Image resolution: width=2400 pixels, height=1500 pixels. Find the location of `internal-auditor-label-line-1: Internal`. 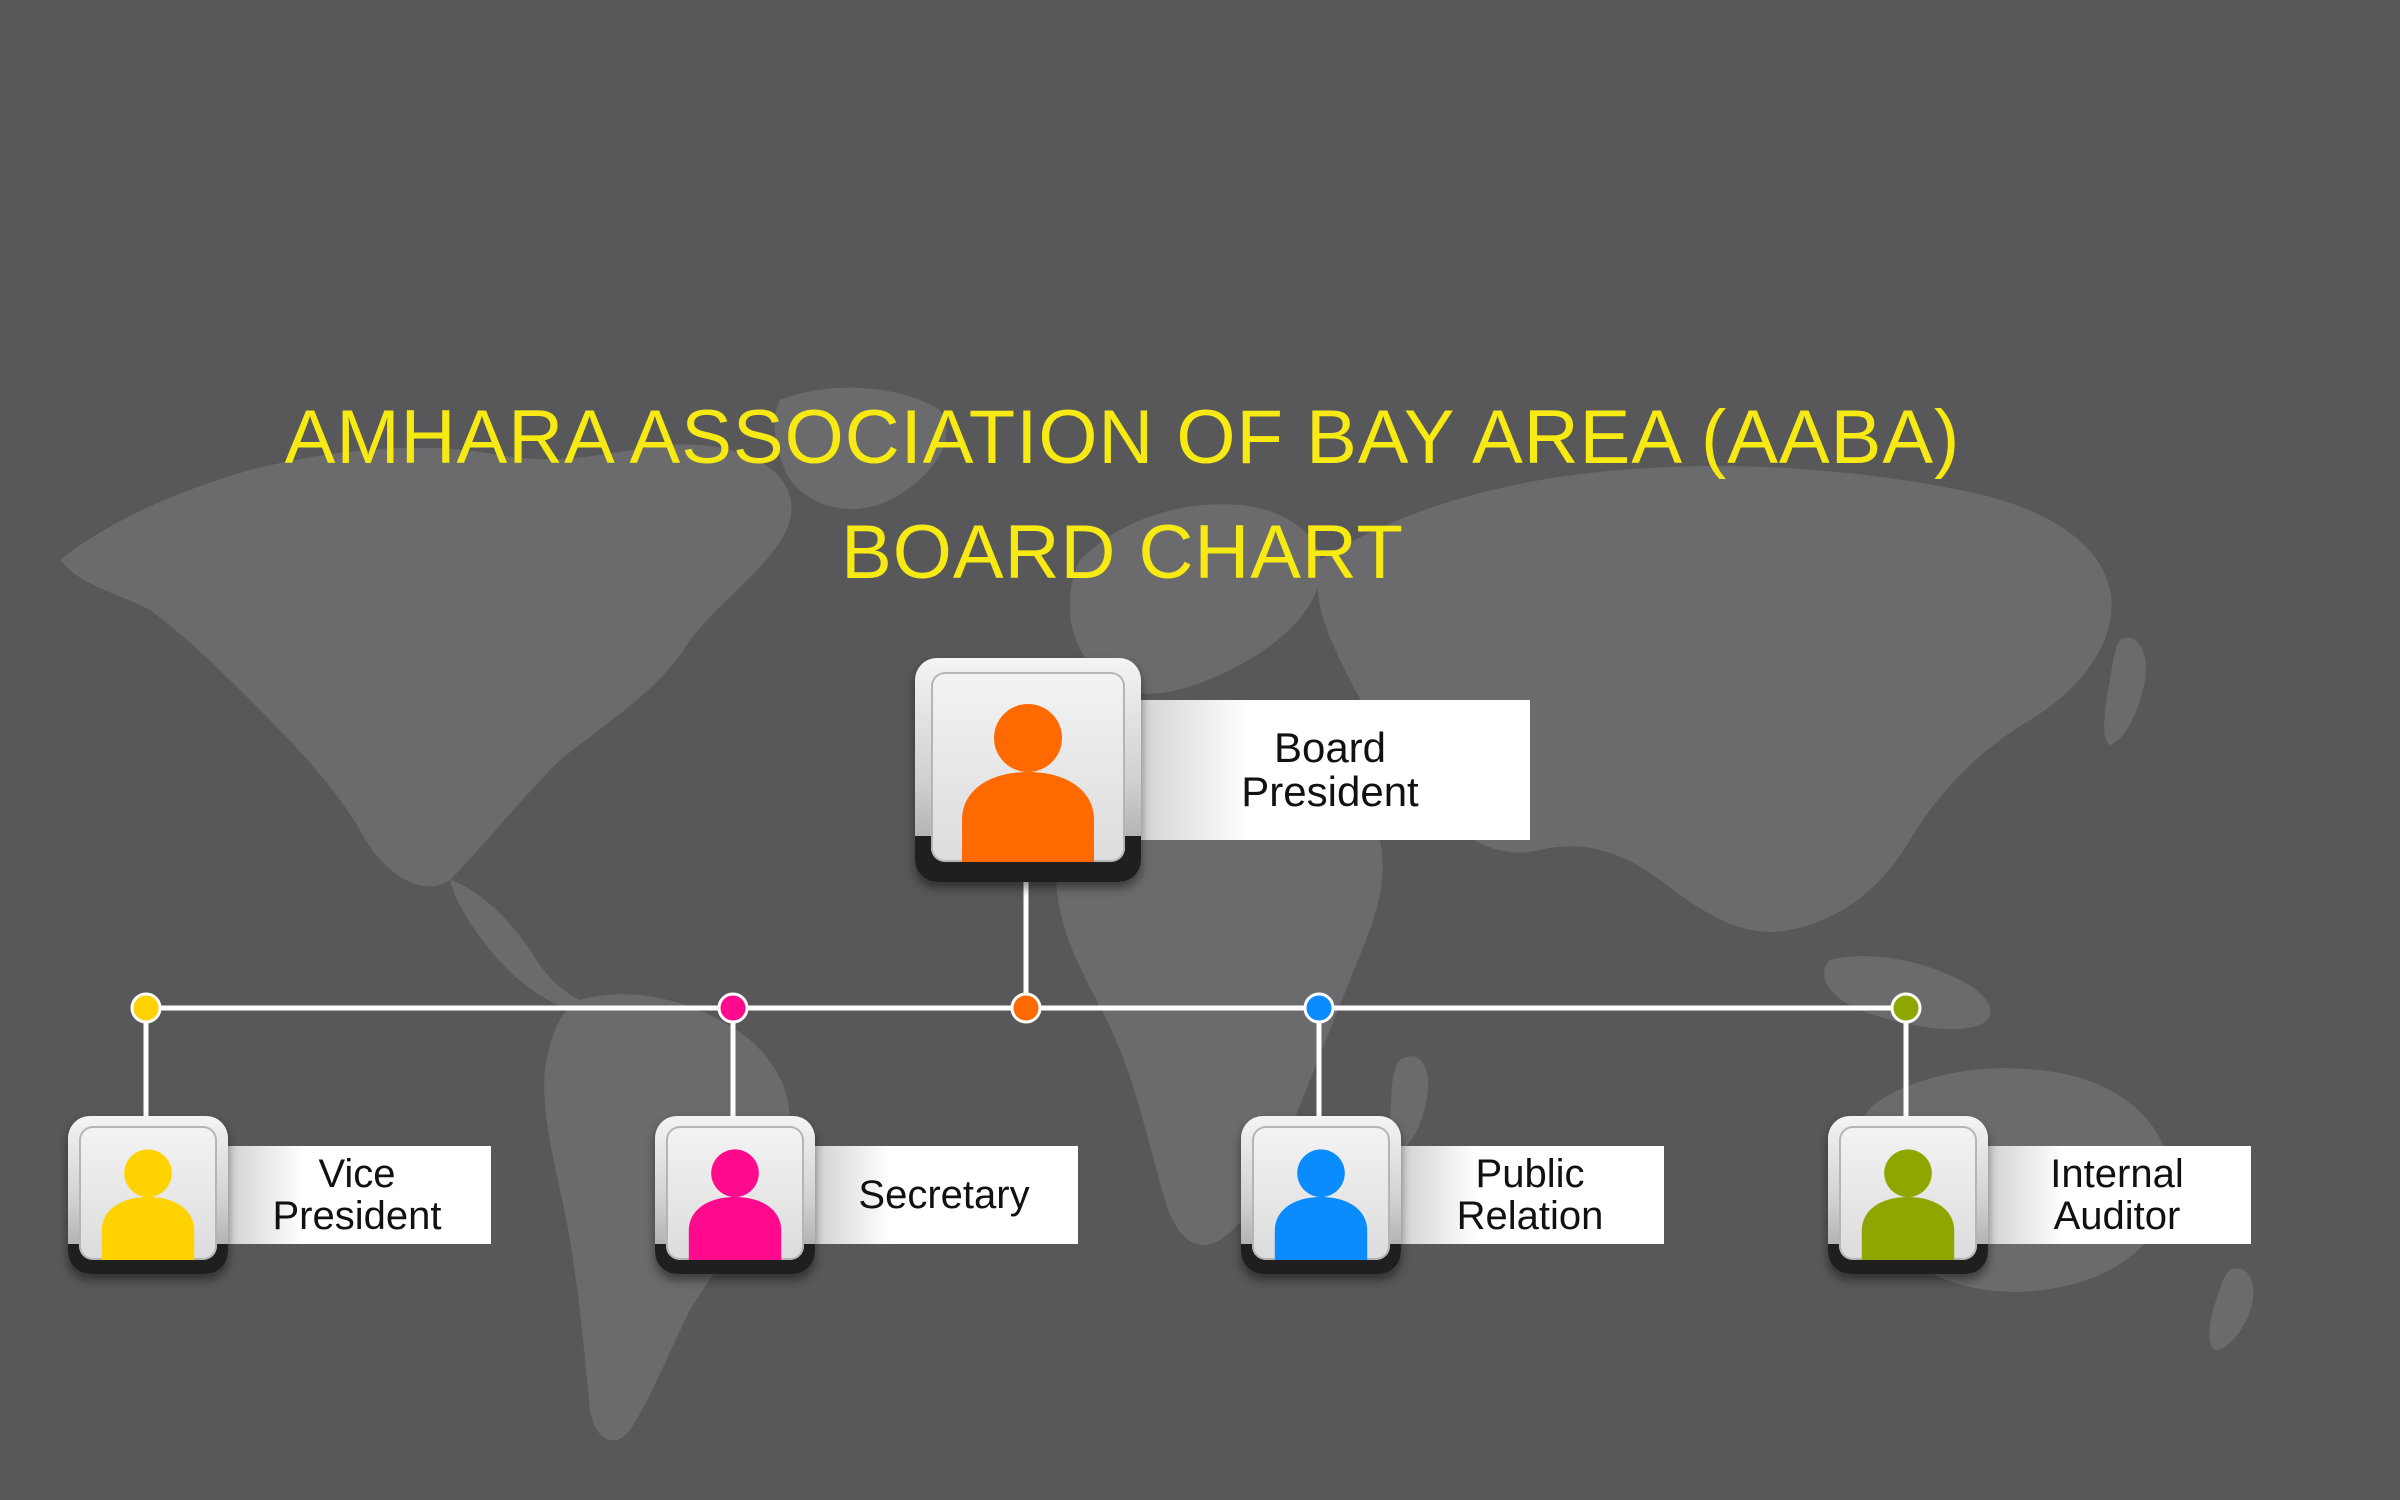

internal-auditor-label-line-1: Internal is located at coordinates (2117, 1174).